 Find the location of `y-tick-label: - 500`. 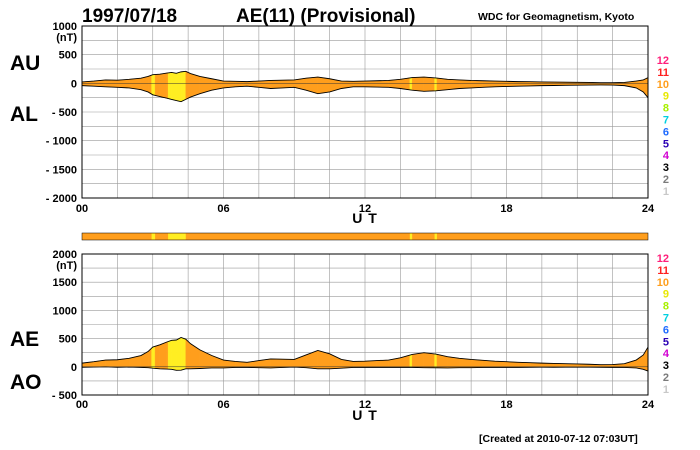

y-tick-label: - 500 is located at coordinates (64, 396).